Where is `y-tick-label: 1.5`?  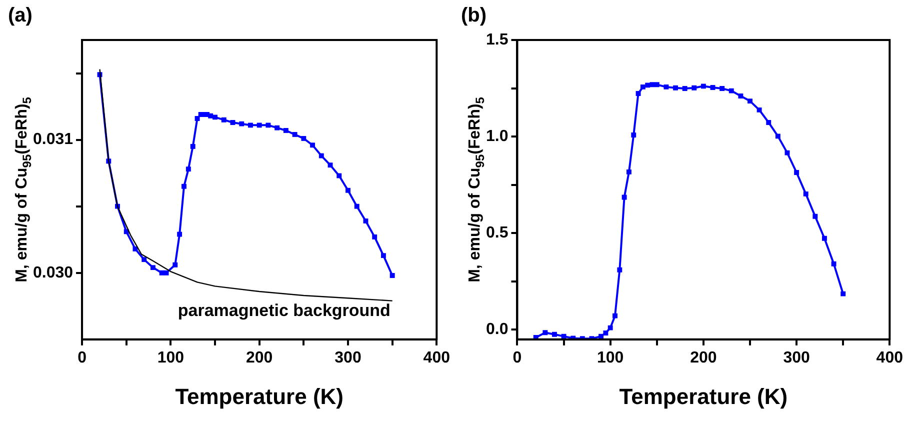
y-tick-label: 1.5 is located at coordinates (497, 39).